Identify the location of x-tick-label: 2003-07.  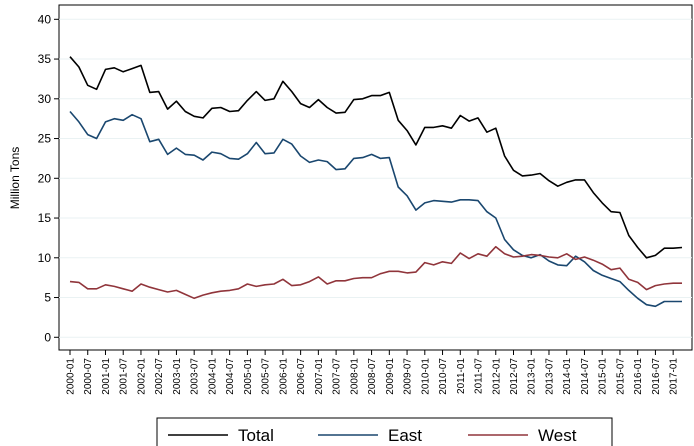
(195, 376).